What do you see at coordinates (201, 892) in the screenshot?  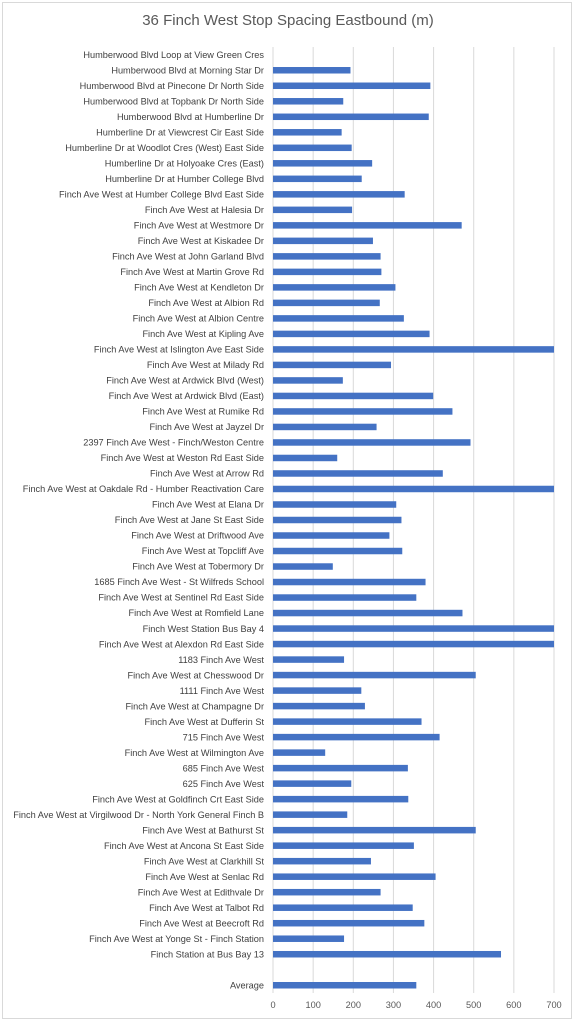 I see `category-label: Finch Ave West at Edithvale Dr` at bounding box center [201, 892].